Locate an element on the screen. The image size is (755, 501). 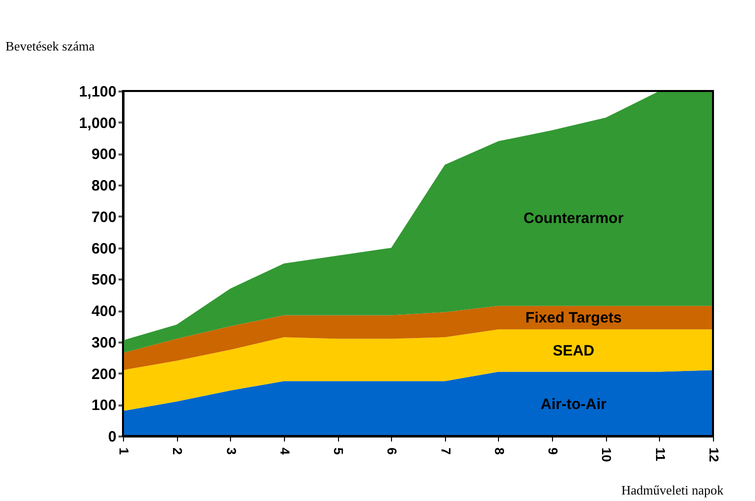
x-tick-label: 10 is located at coordinates (606, 455).